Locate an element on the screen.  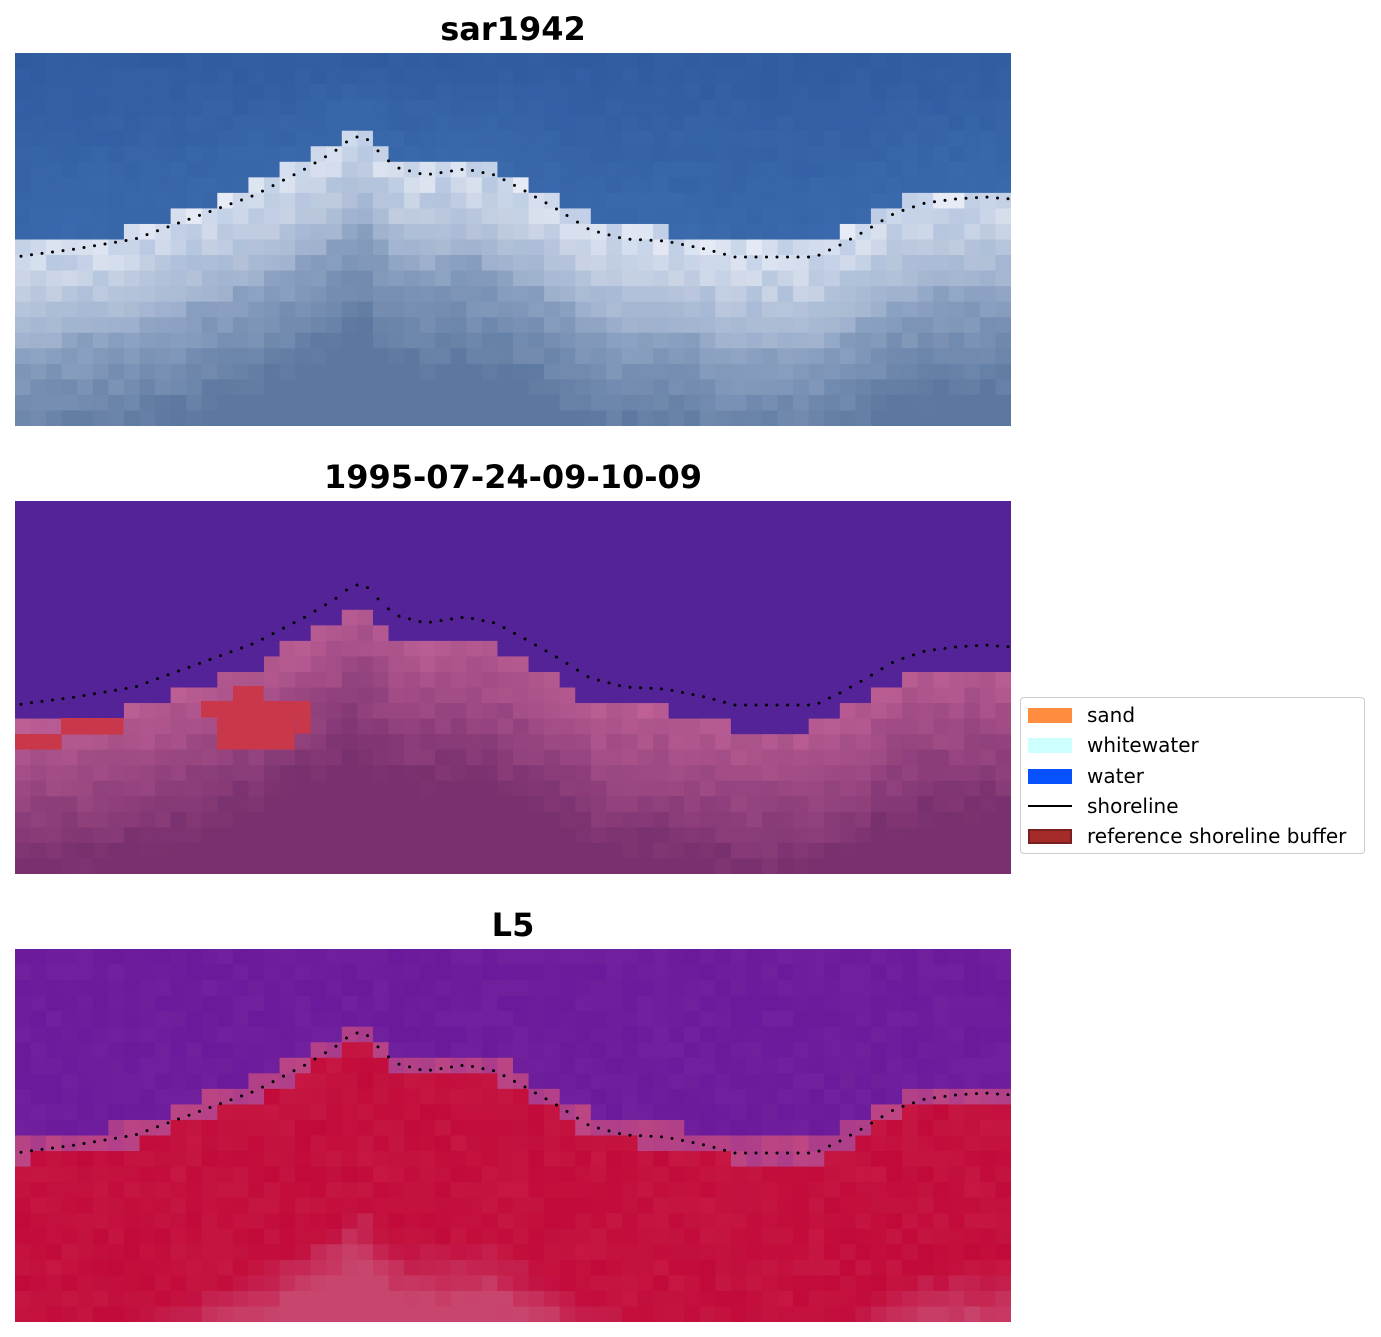
reference-buffer-swatch is located at coordinates (1050, 836).